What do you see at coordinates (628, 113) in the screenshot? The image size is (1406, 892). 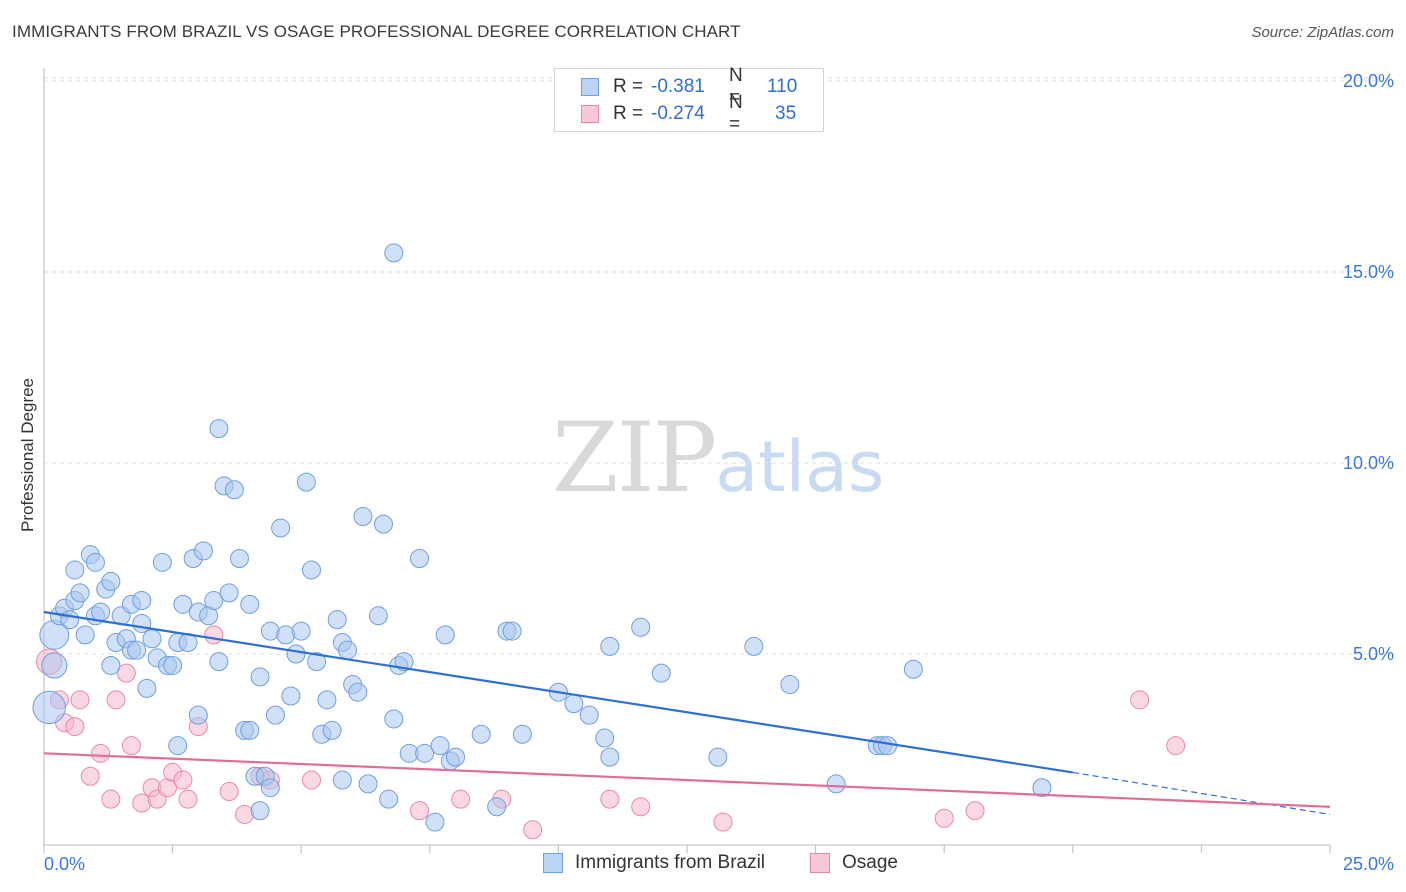 I see `r-label: R =` at bounding box center [628, 113].